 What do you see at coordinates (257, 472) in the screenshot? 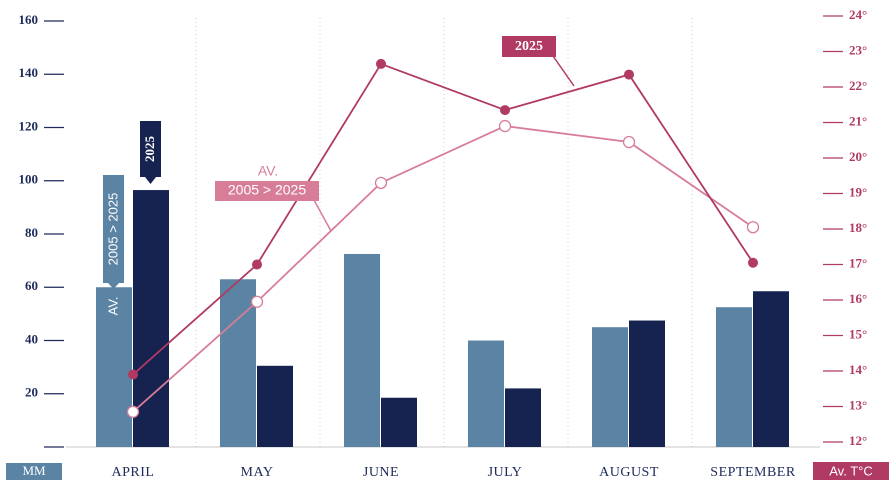
I see `x-tick-label: MAY` at bounding box center [257, 472].